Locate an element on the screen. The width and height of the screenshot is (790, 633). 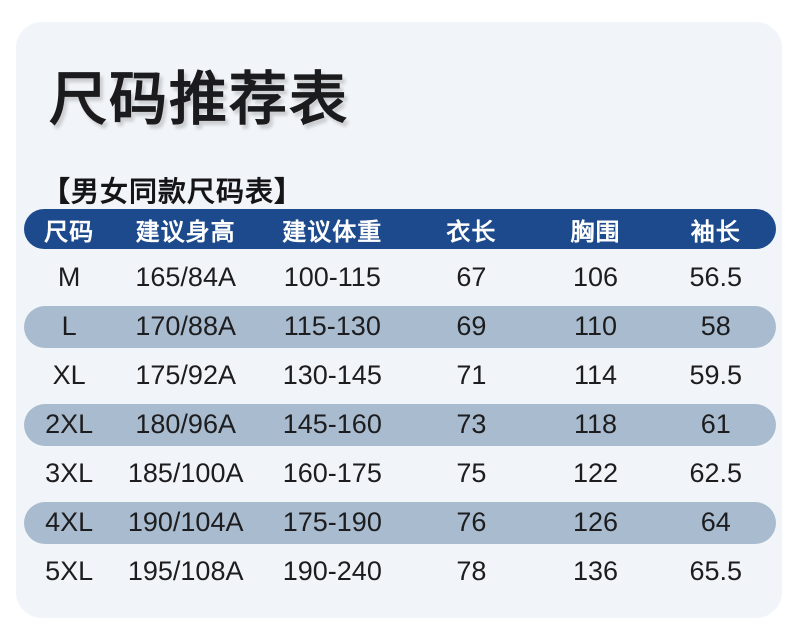
table-row: XL 175/92A 130-145 71 114 59.5 is located at coordinates (400, 375).